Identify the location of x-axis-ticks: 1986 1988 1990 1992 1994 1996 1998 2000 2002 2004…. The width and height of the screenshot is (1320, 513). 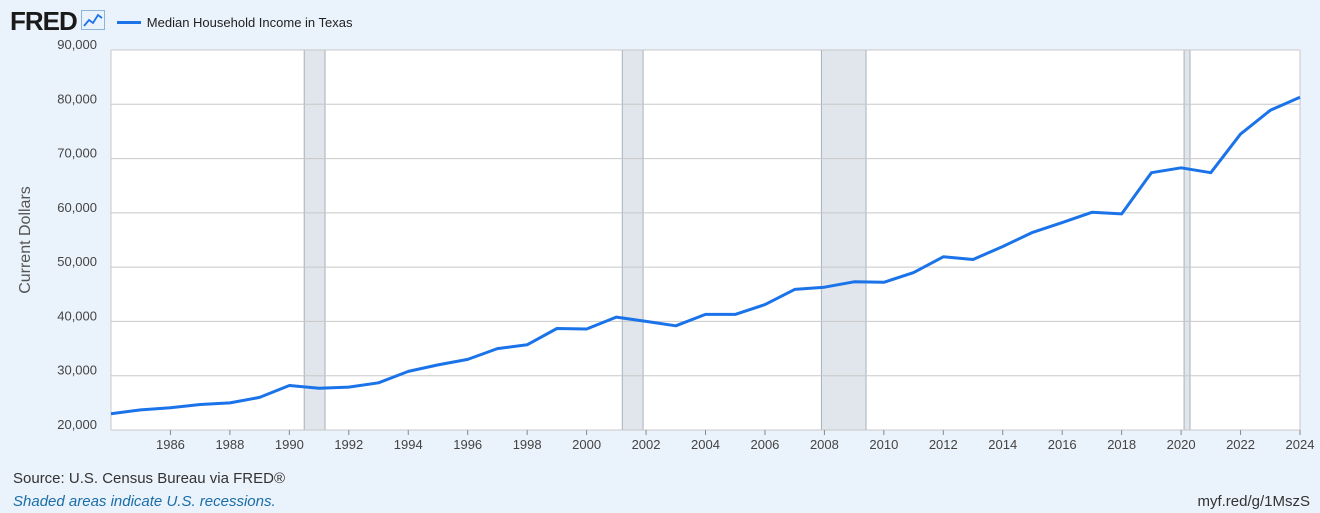
(735, 441).